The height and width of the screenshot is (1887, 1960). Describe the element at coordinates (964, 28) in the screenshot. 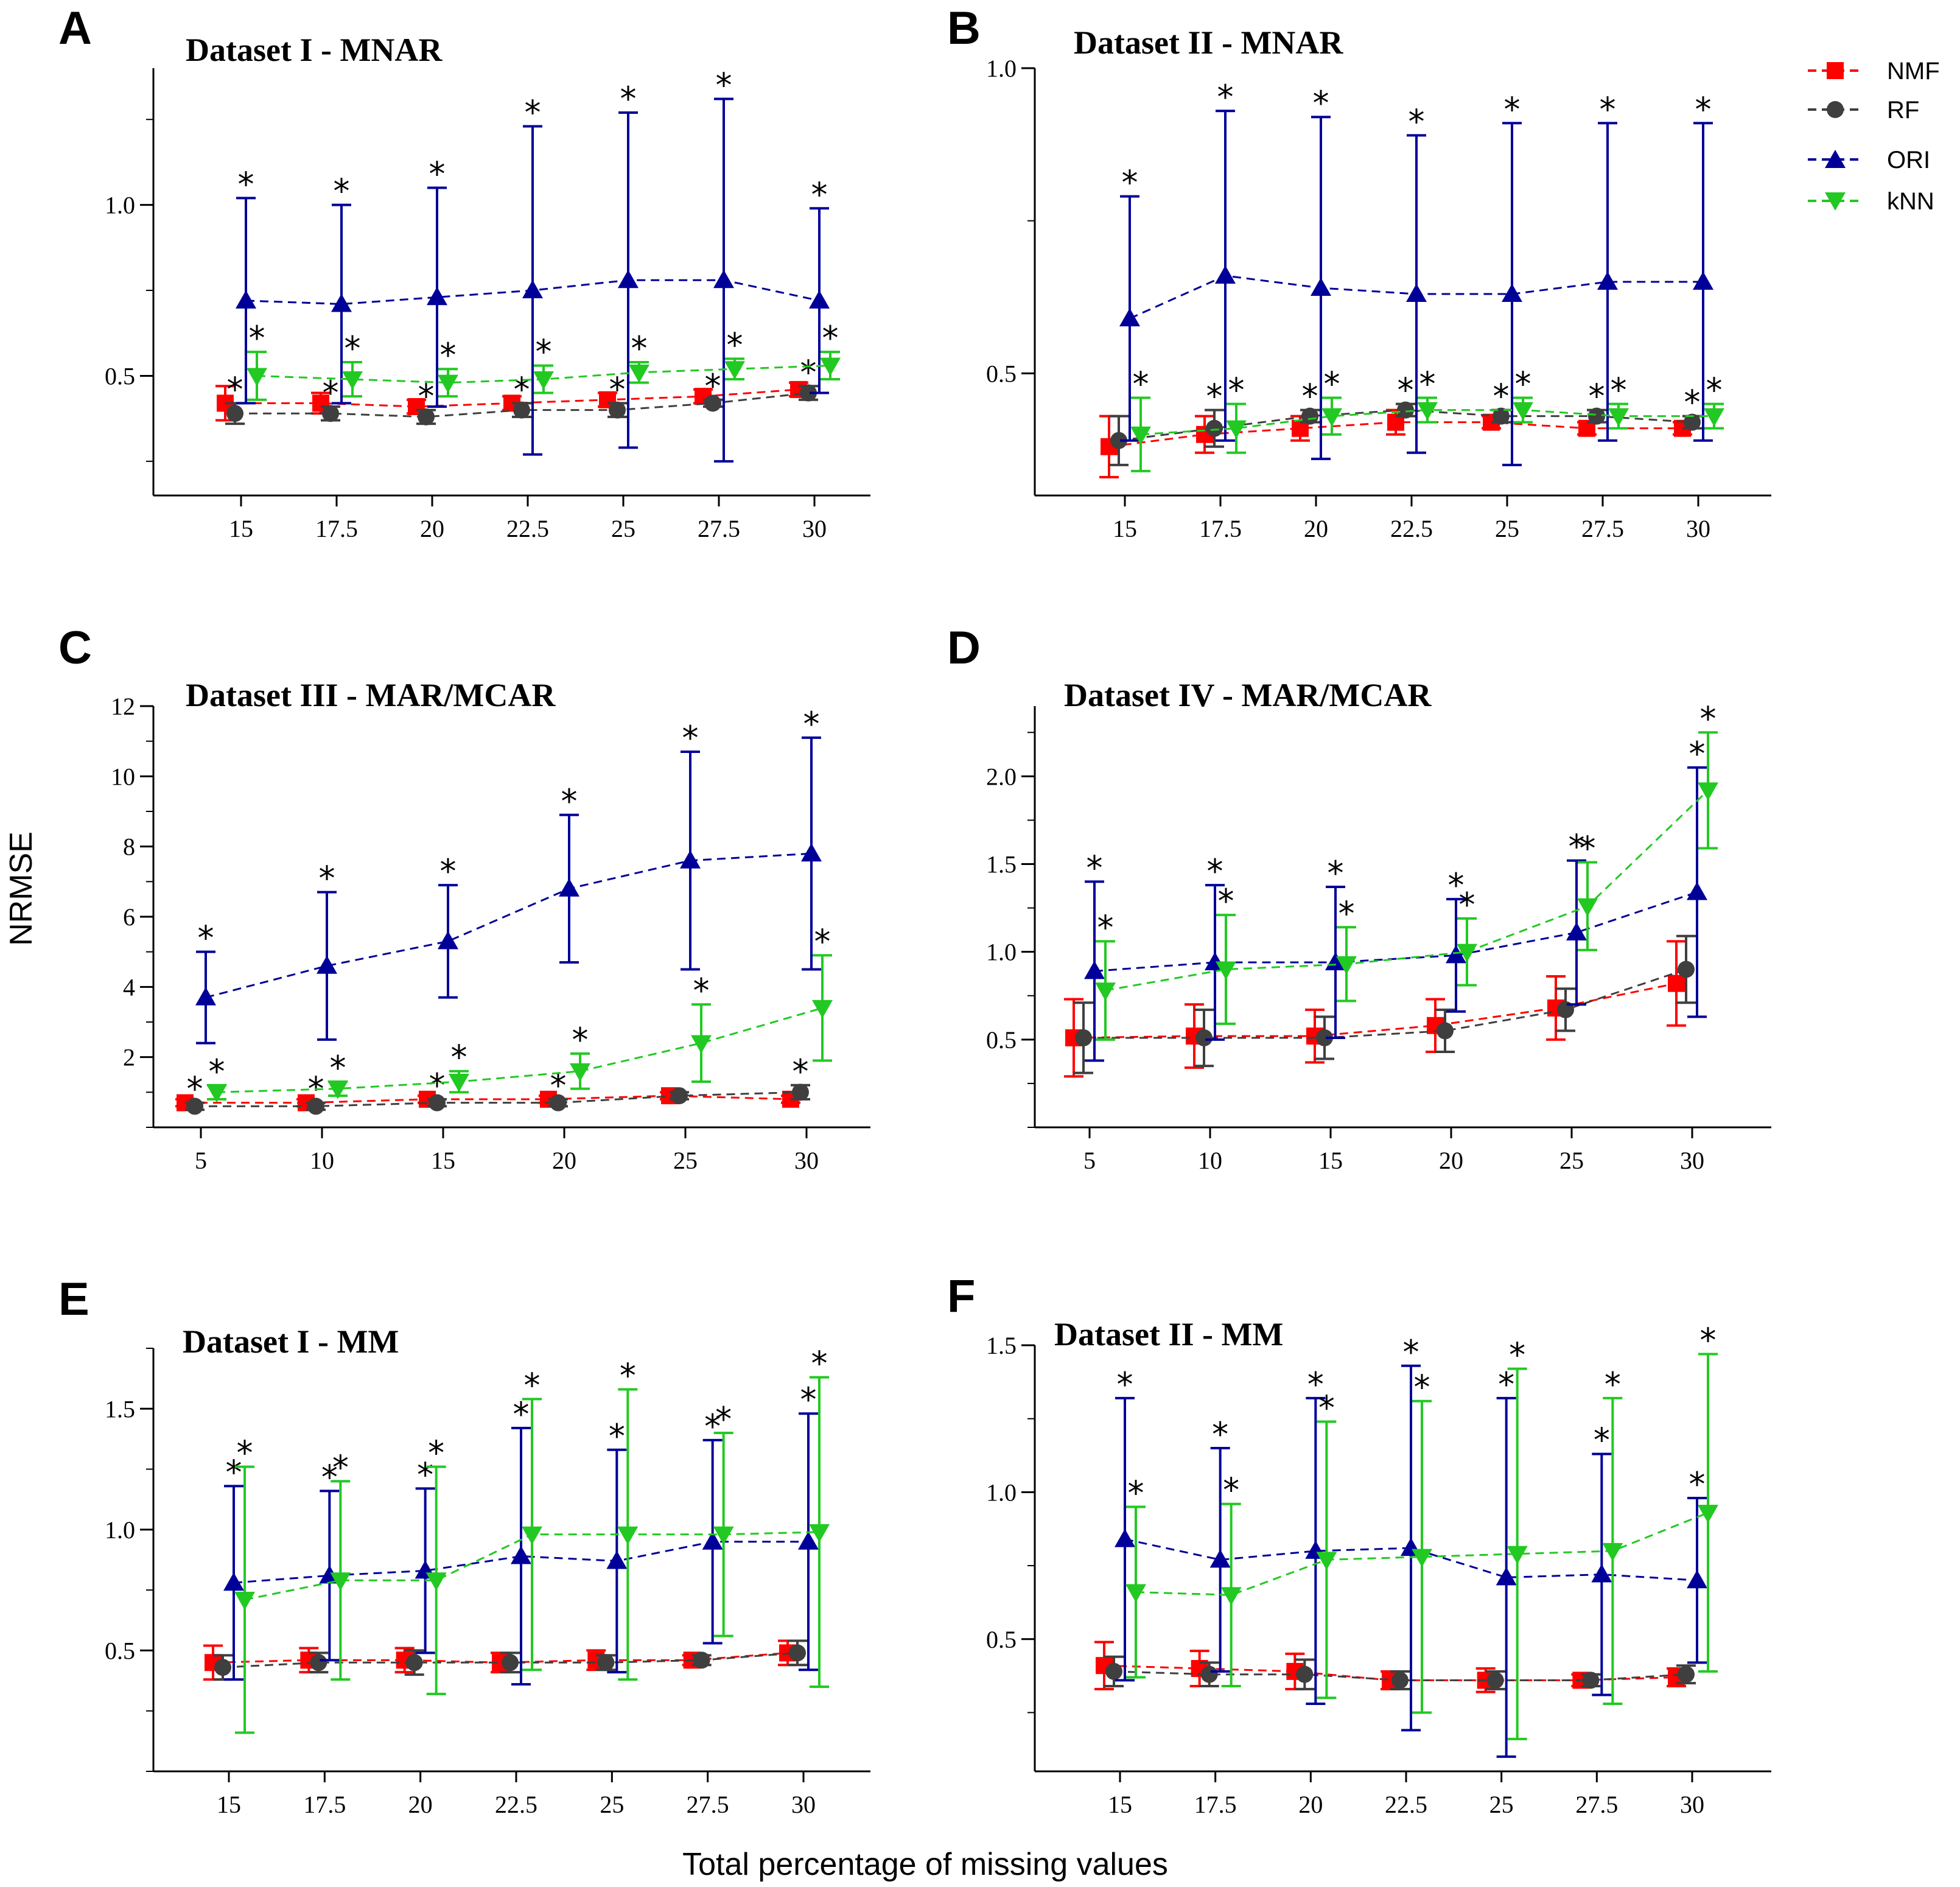

I see `panel-letter-b: B` at that location.